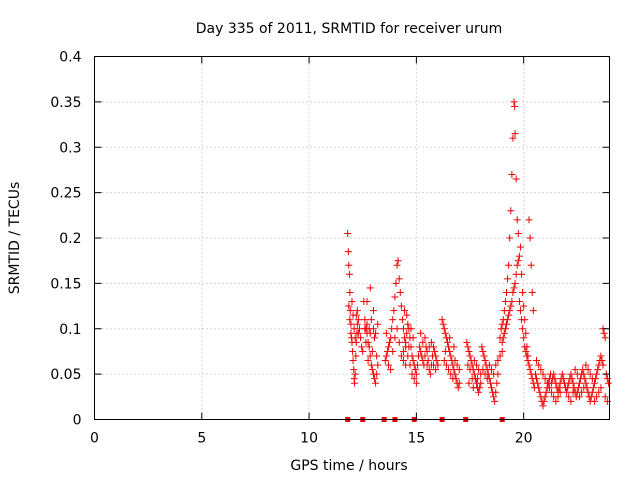  I want to click on y-axis-label: SRMTID / TECUs, so click(15, 238).